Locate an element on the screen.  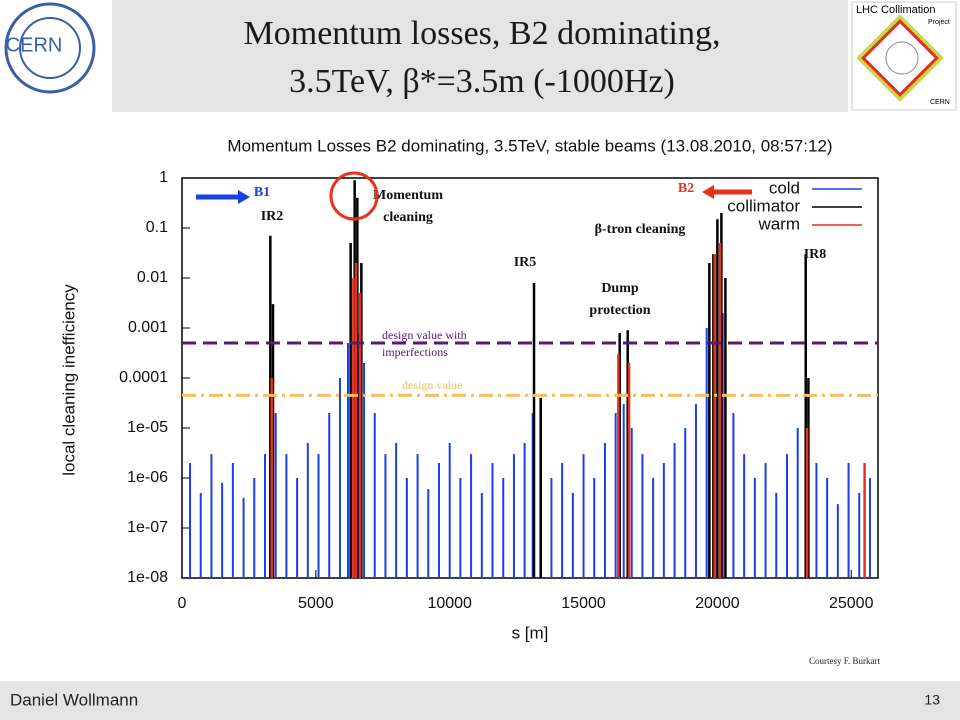
y-tick-label: 1e-08 is located at coordinates (147, 577).